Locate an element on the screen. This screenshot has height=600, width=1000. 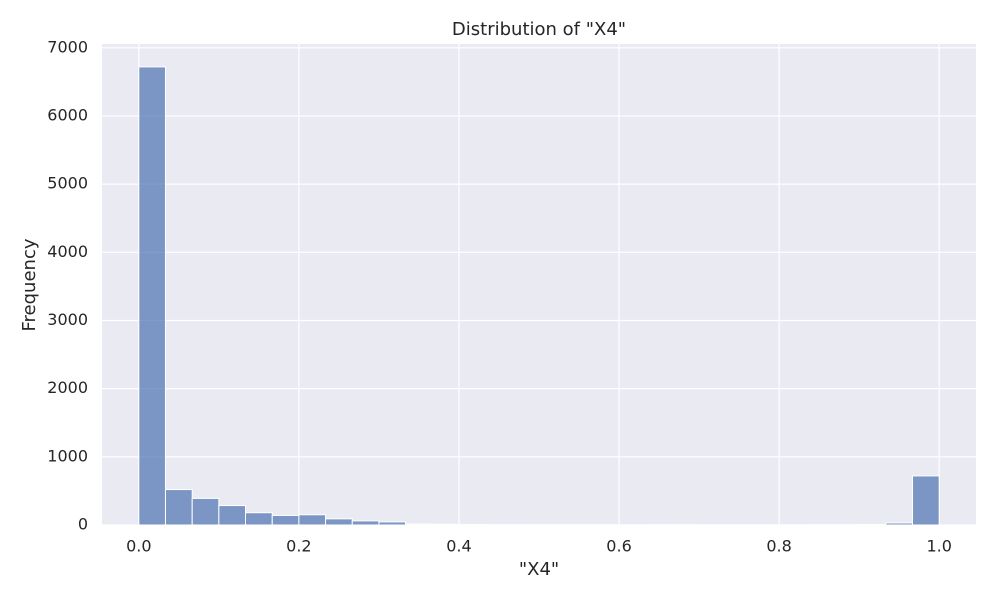
y-tick-label: 7000 is located at coordinates (67, 46).